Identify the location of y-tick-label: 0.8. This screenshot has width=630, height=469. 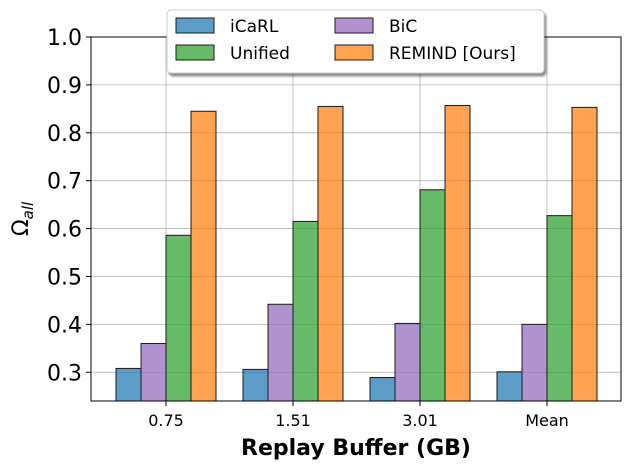
(64, 134).